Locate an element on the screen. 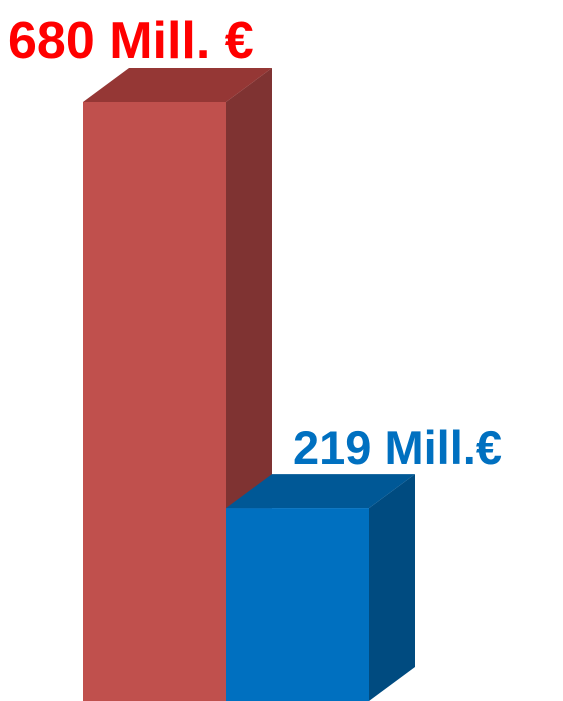 This screenshot has height=701, width=563. bar-side is located at coordinates (392, 587).